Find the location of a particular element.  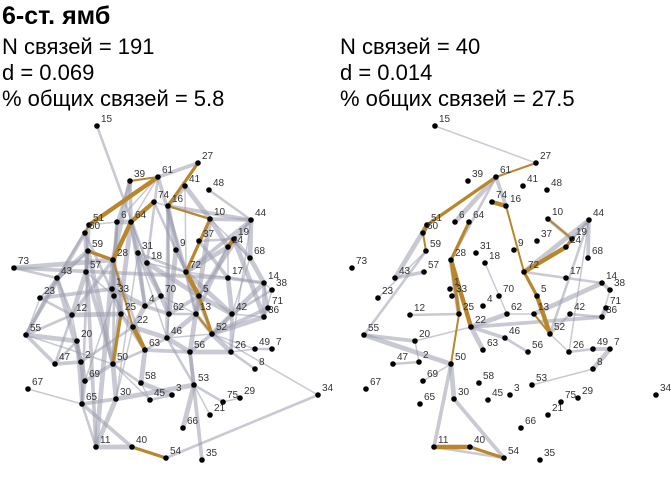

node-label: 50 is located at coordinates (123, 357).